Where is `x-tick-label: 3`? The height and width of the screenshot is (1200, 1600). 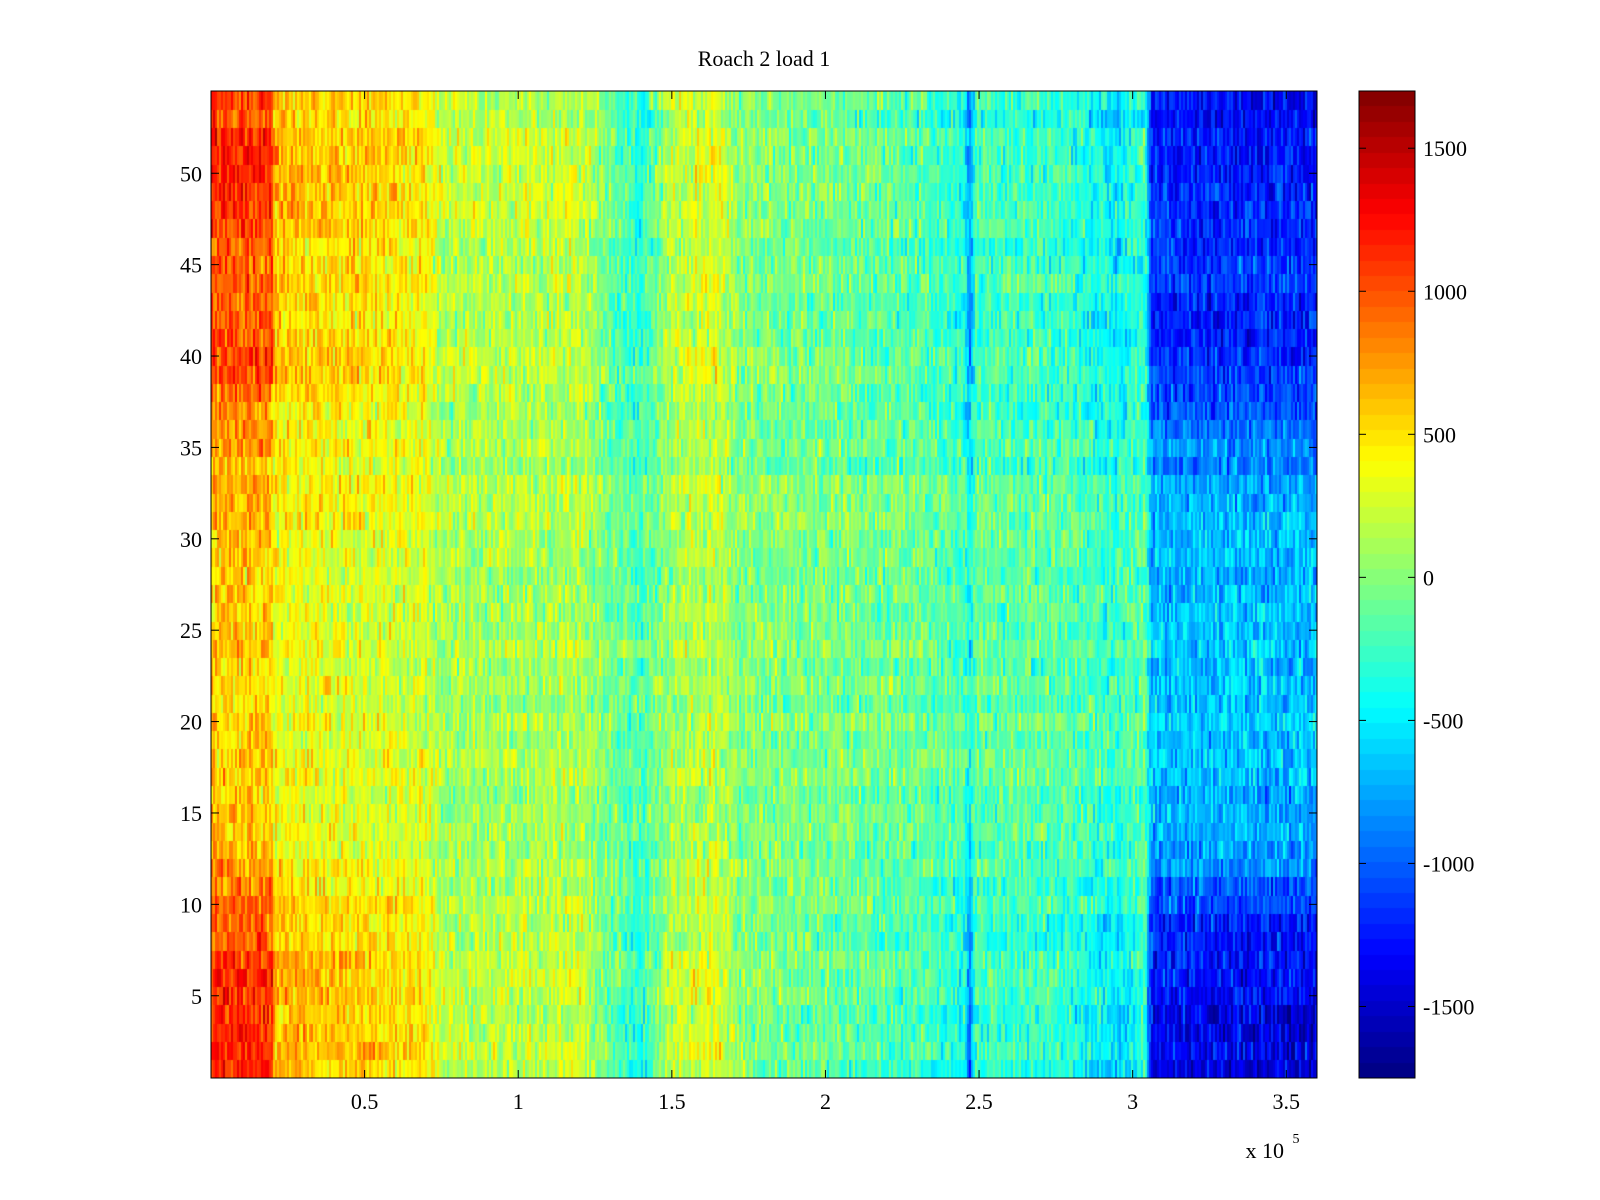
x-tick-label: 3 is located at coordinates (1132, 1101).